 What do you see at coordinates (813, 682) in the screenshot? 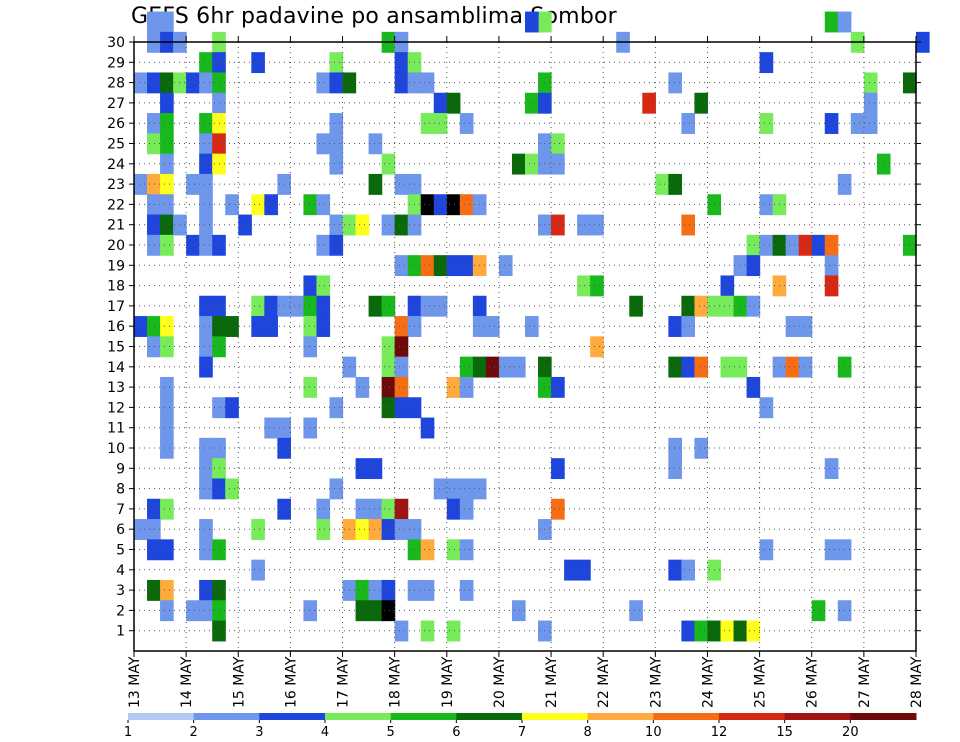
I see `x-tick-label: 26 MAY` at bounding box center [813, 682].